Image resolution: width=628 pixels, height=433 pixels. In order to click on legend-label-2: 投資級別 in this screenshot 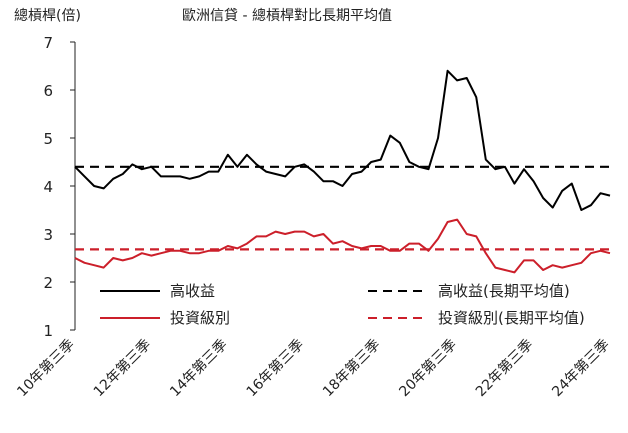, I will do `click(200, 318)`.